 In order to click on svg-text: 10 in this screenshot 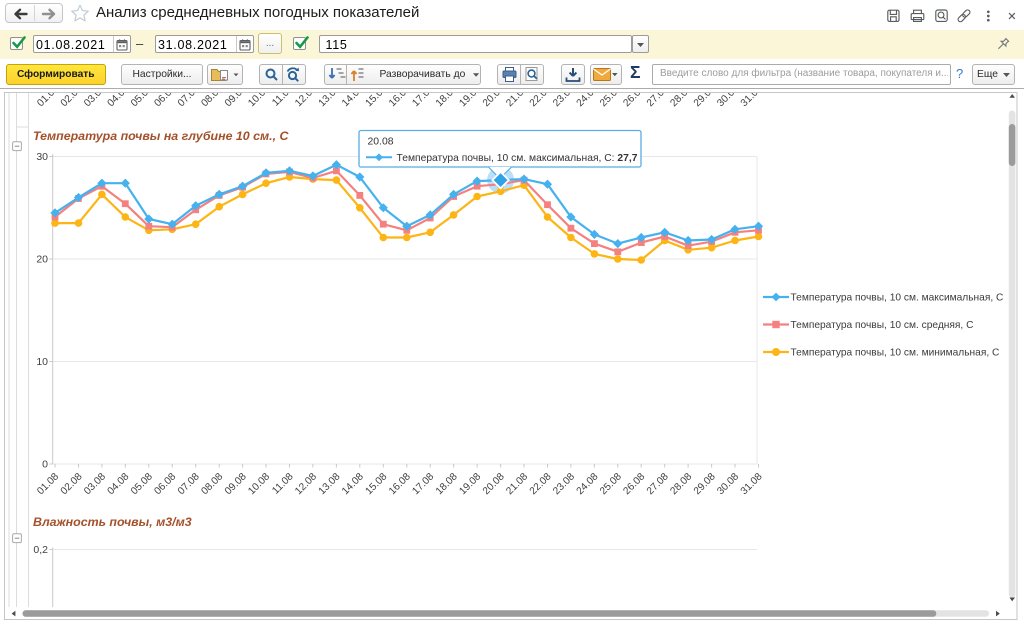, I will do `click(42, 362)`.